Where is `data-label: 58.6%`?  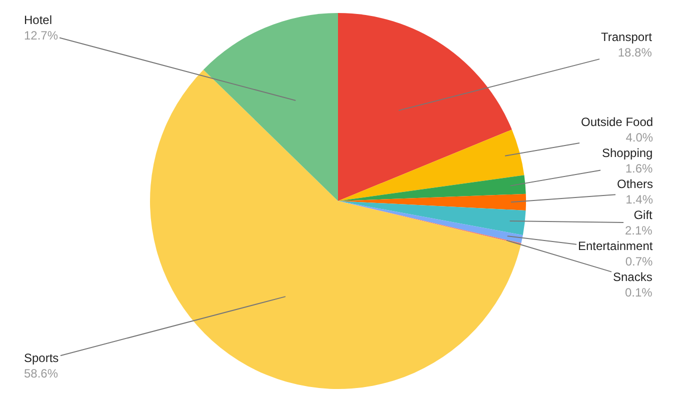 data-label: 58.6% is located at coordinates (41, 373).